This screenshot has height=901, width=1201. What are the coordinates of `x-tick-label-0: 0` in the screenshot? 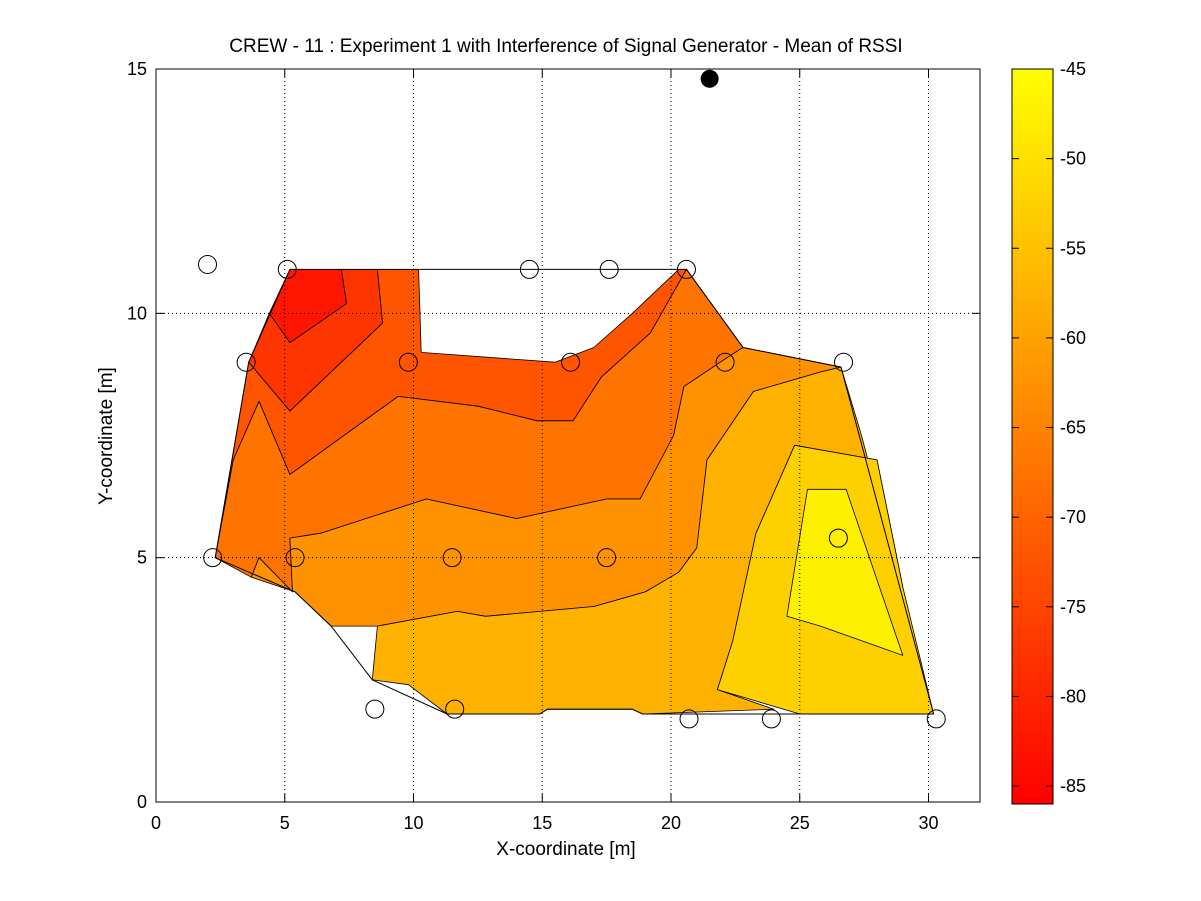 It's located at (156, 823).